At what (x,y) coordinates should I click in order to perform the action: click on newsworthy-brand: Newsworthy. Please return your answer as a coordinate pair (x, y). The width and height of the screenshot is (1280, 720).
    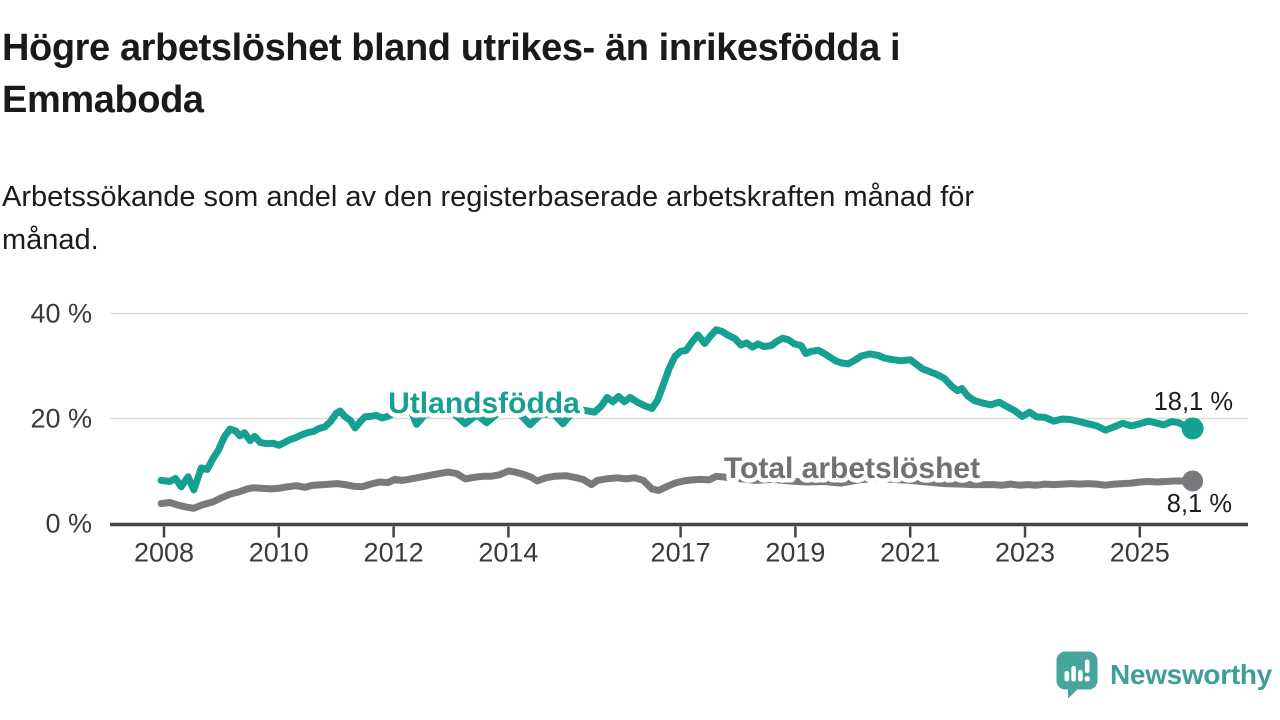
    Looking at the image, I should click on (1163, 675).